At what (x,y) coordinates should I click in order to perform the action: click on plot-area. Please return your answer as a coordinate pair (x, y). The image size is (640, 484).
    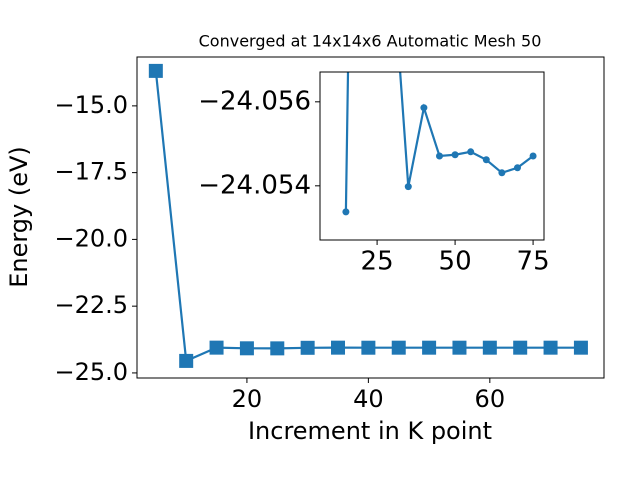
    Looking at the image, I should click on (439, 144).